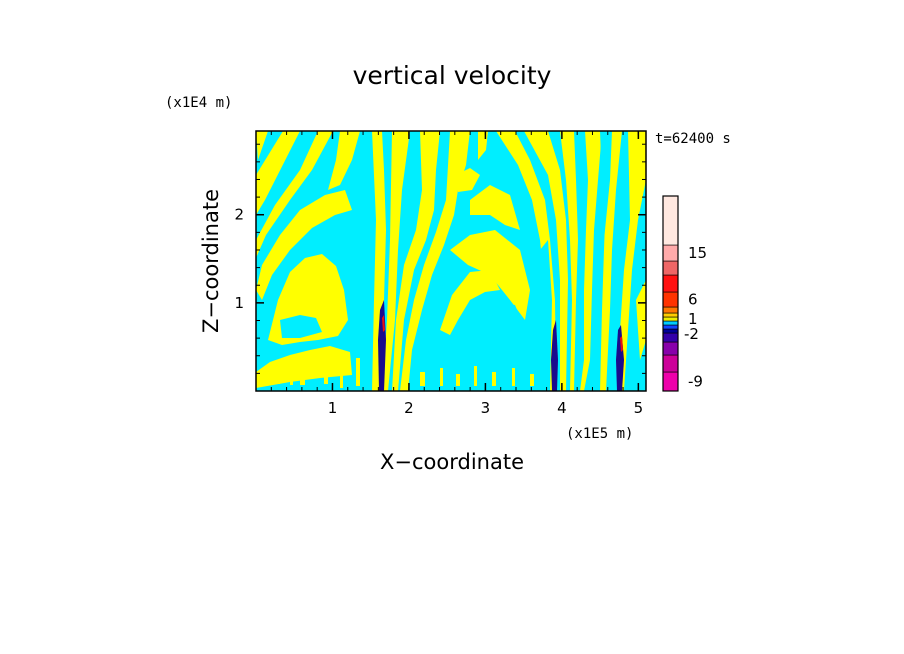 The width and height of the screenshot is (904, 654). Describe the element at coordinates (599, 434) in the screenshot. I see `x-scale-label: (x1E5 m)` at that location.